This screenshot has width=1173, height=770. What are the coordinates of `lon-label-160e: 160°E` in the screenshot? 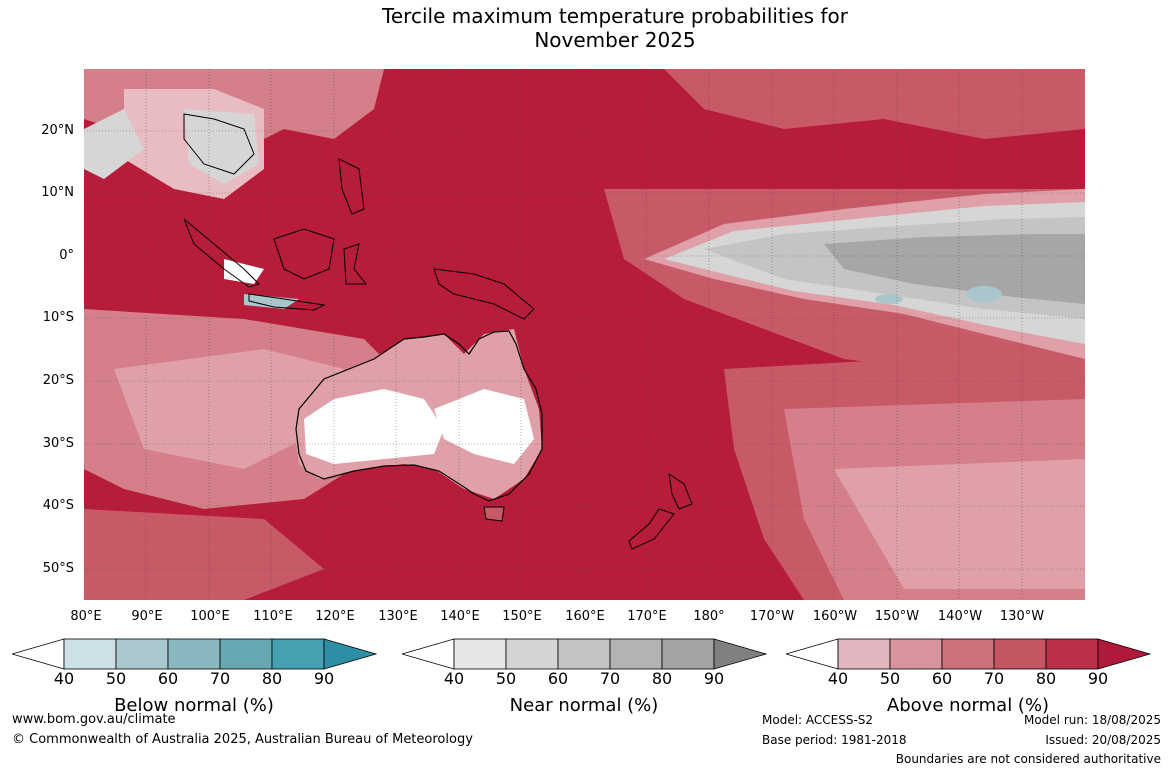 It's located at (585, 616).